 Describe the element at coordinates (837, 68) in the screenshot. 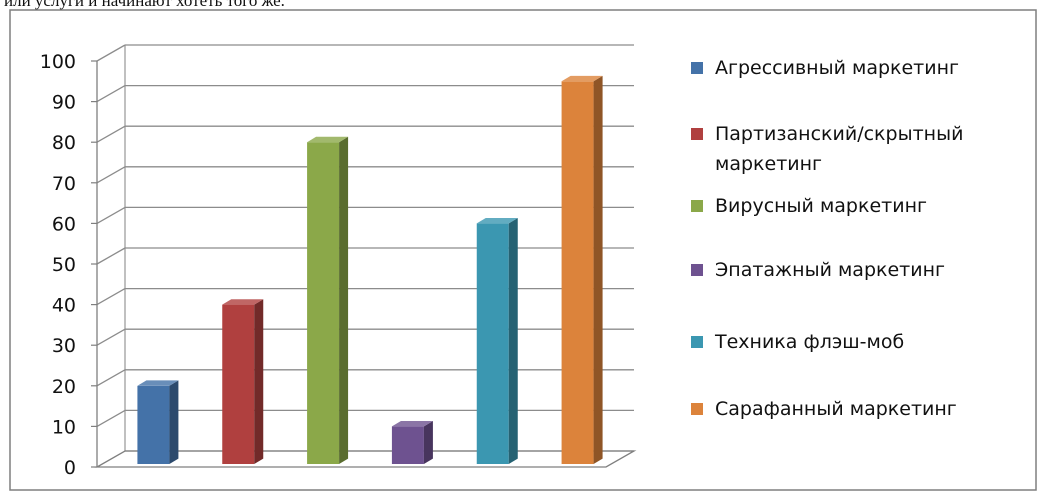

I see `legend-label: Агрессивный маркетинг` at that location.